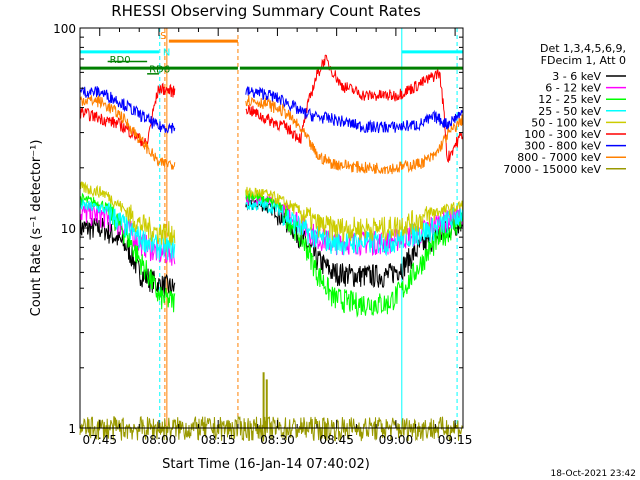 This screenshot has height=480, width=640. What do you see at coordinates (569, 99) in the screenshot?
I see `legend-label-2: 12 - 25 keV` at bounding box center [569, 99].